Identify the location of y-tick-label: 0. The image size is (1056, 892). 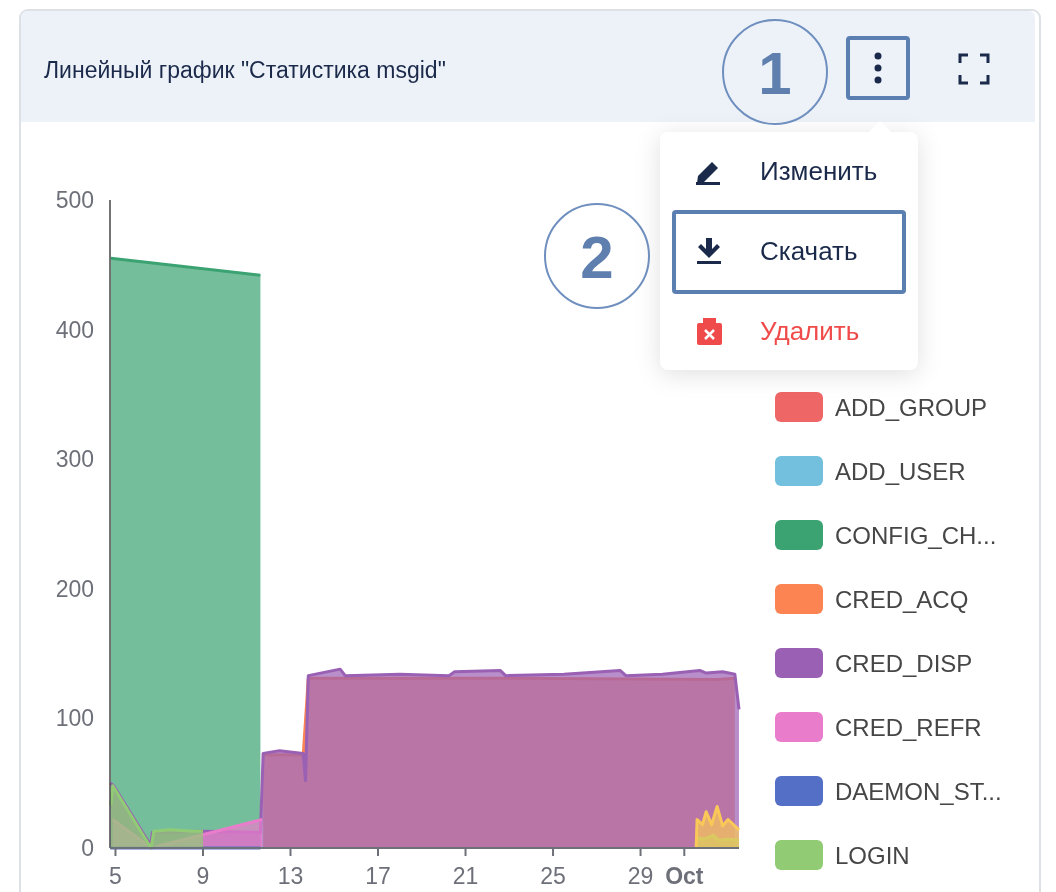
(87, 848).